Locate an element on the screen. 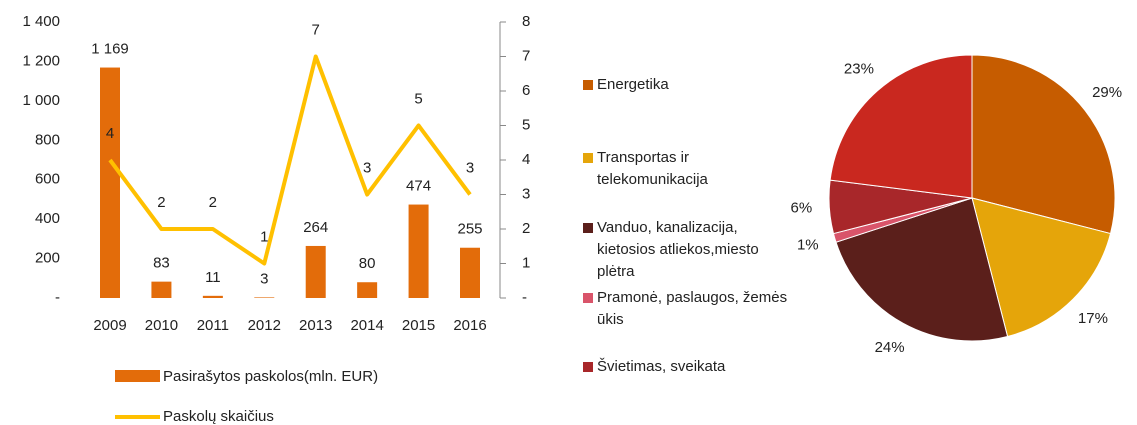 Image resolution: width=1137 pixels, height=425 pixels. y-tick-label: 1 200 is located at coordinates (41, 60).